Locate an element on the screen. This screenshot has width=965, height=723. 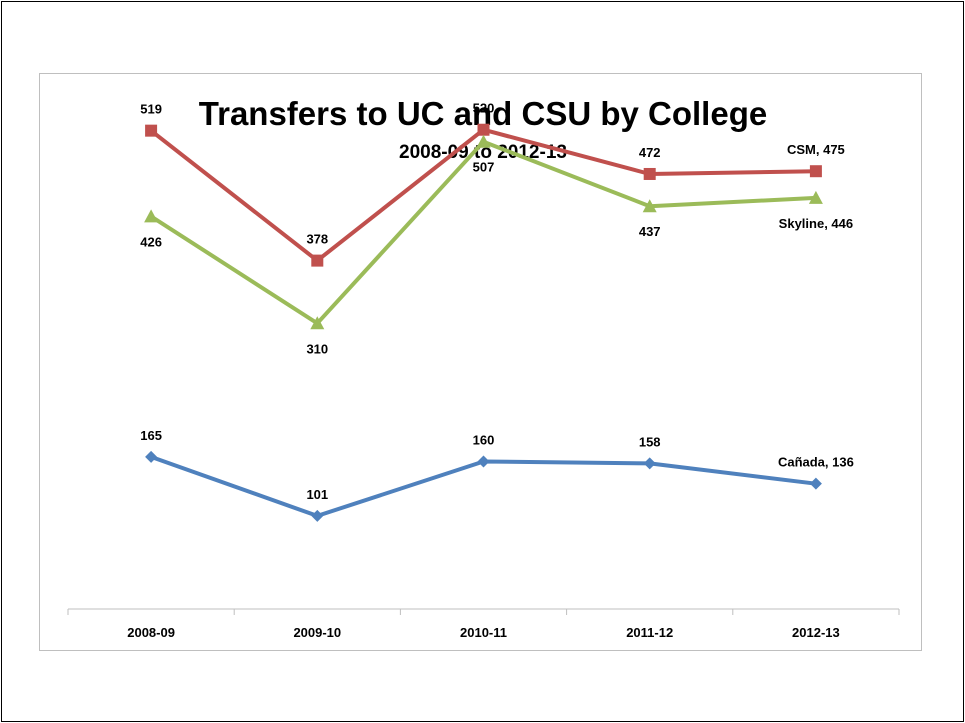
data-label: 520 is located at coordinates (484, 108).